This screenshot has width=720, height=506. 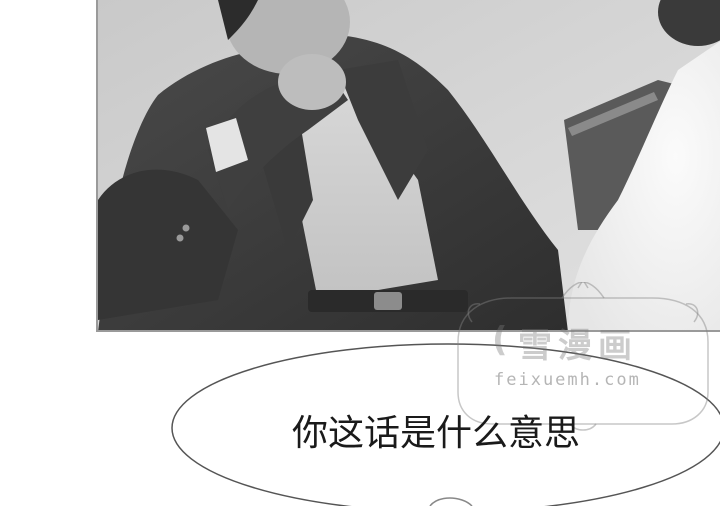 I want to click on shirt-cuff, so click(x=227, y=145).